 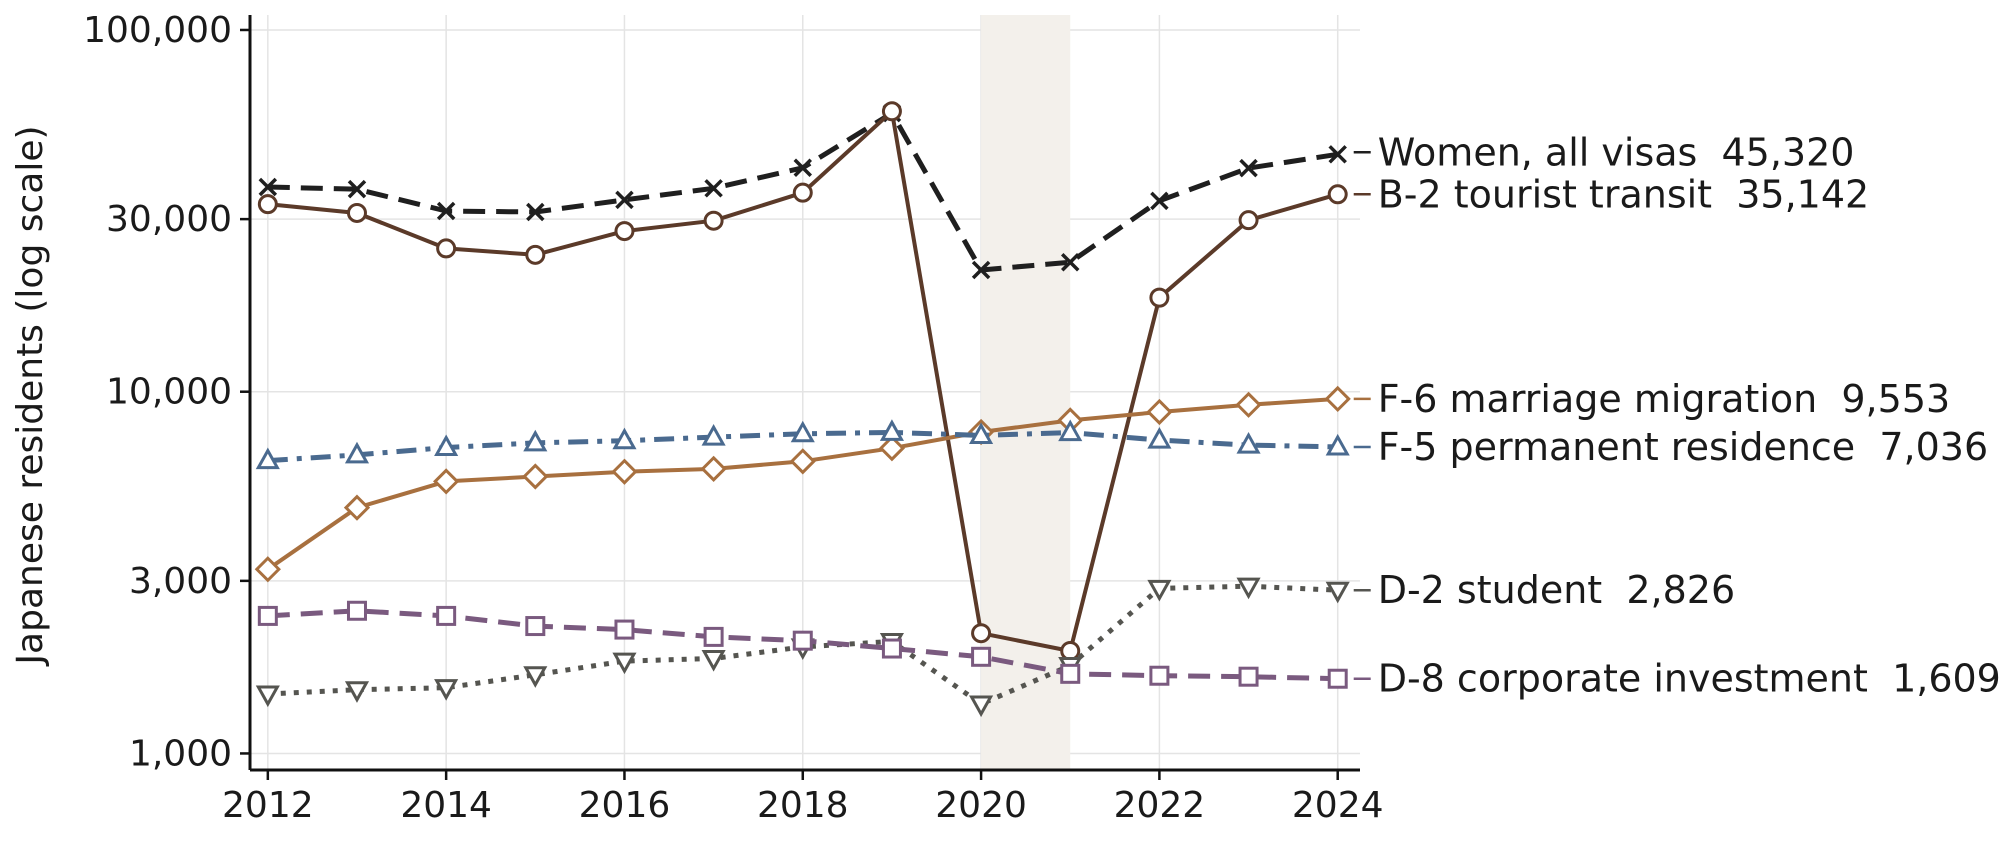 What do you see at coordinates (981, 805) in the screenshot?
I see `x-tick-label: 2020` at bounding box center [981, 805].